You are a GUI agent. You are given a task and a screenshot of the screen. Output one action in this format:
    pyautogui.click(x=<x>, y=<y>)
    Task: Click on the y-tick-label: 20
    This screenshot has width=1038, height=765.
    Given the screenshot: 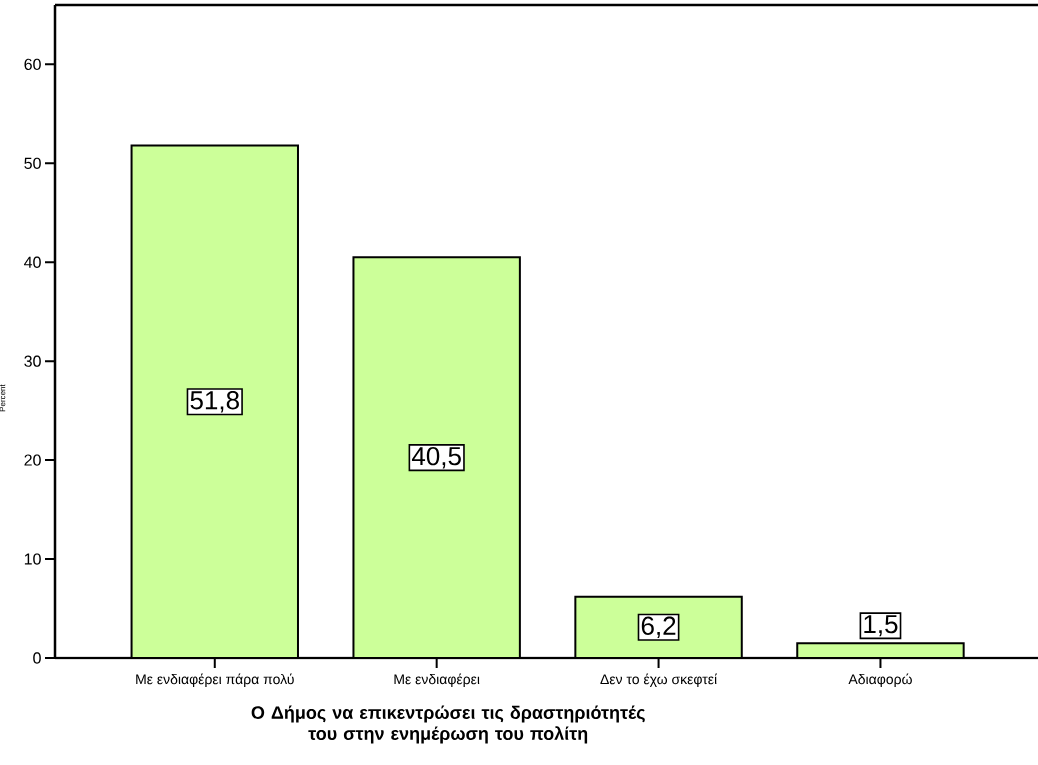 What is the action you would take?
    pyautogui.click(x=32, y=460)
    